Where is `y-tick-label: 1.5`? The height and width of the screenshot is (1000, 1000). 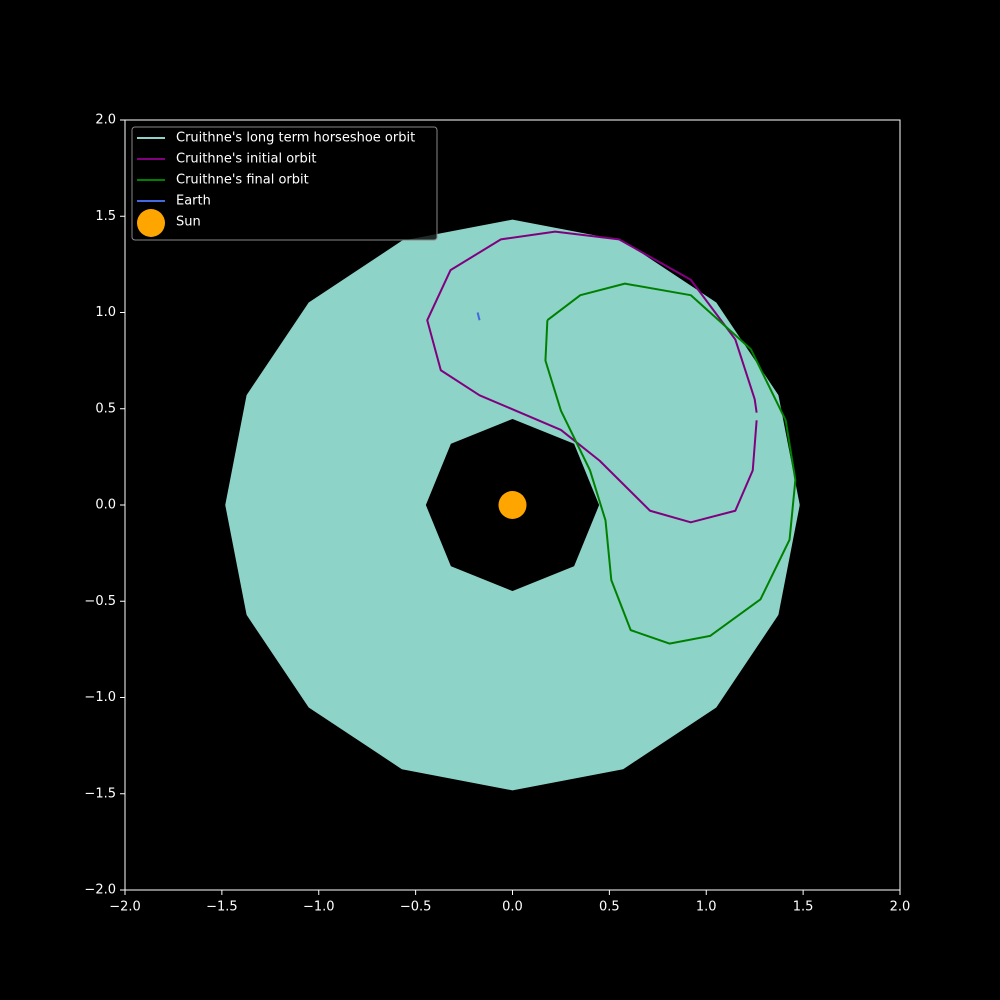
y-tick-label: 1.5 is located at coordinates (105, 216).